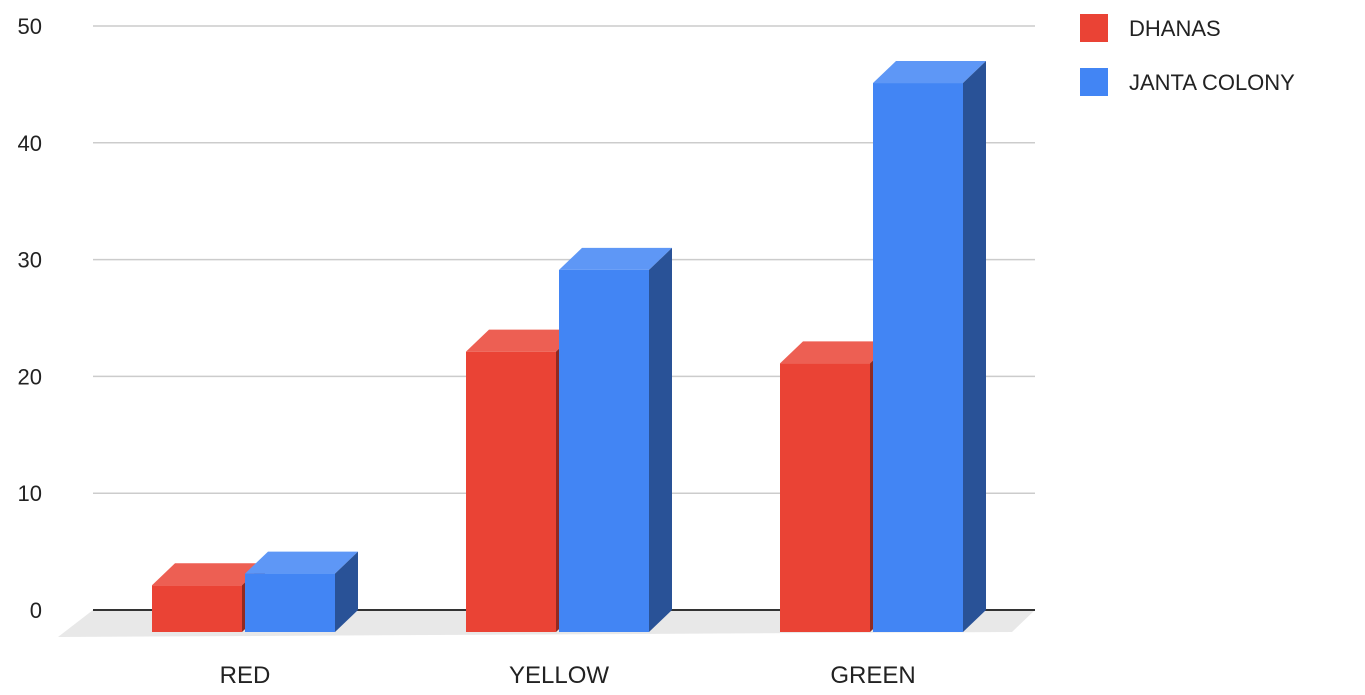 This screenshot has width=1365, height=695. What do you see at coordinates (559, 675) in the screenshot?
I see `x-category-label: YELLOW` at bounding box center [559, 675].